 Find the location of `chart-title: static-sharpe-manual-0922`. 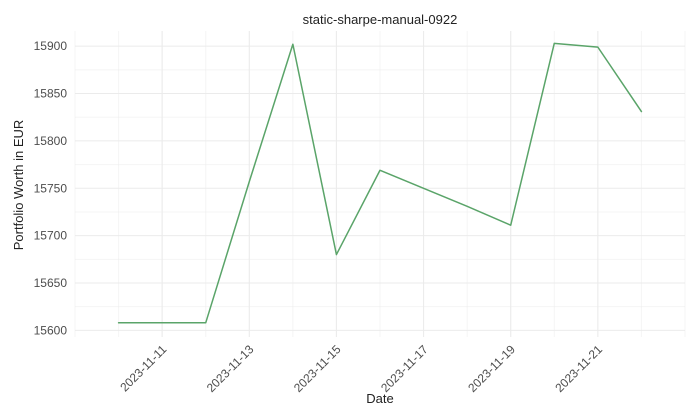

chart-title: static-sharpe-manual-0922 is located at coordinates (380, 19).